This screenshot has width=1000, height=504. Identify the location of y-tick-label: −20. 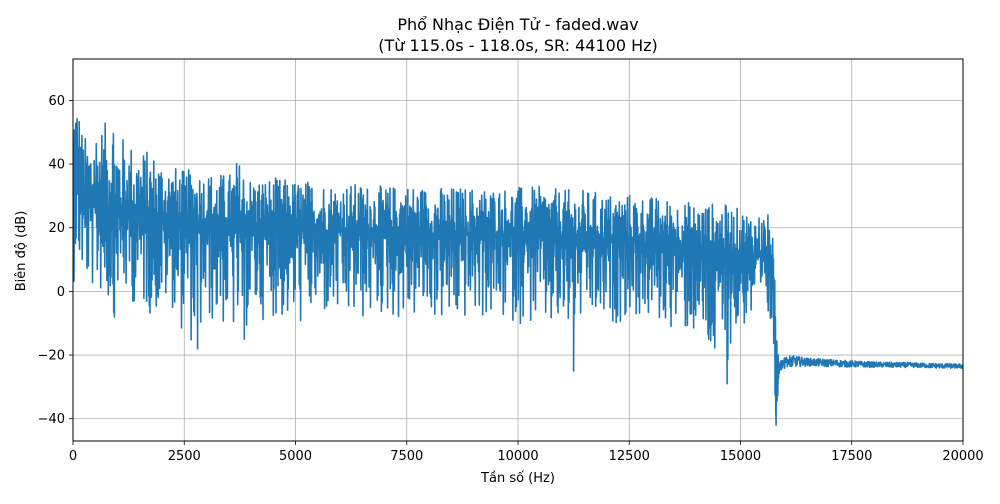
(51, 356).